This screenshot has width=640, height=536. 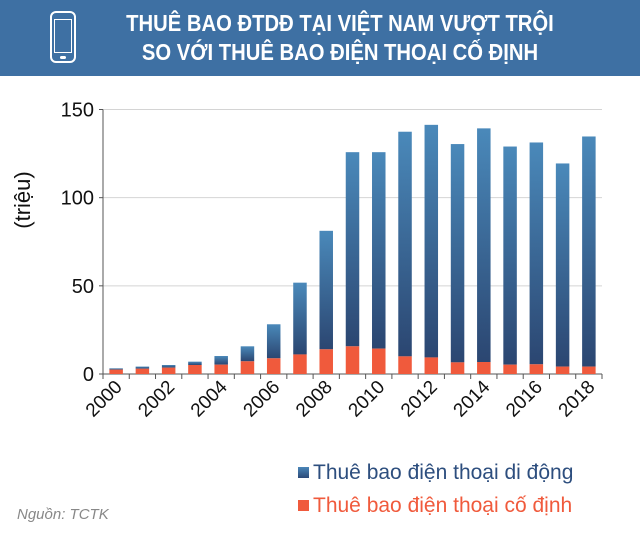 I want to click on bar-mobile-2003, so click(x=195, y=363).